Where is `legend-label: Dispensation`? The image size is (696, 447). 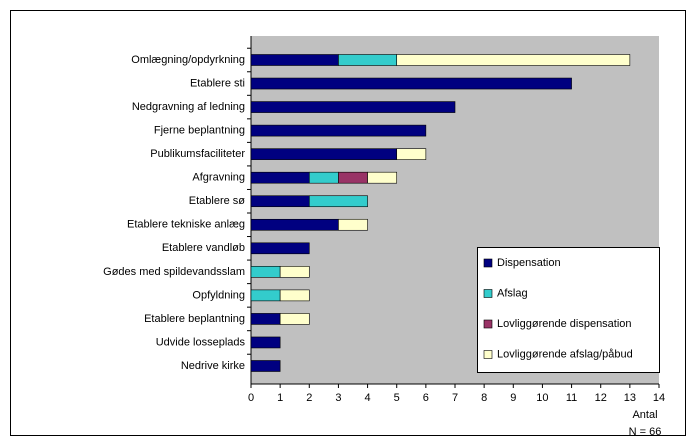
legend-label: Dispensation is located at coordinates (529, 263).